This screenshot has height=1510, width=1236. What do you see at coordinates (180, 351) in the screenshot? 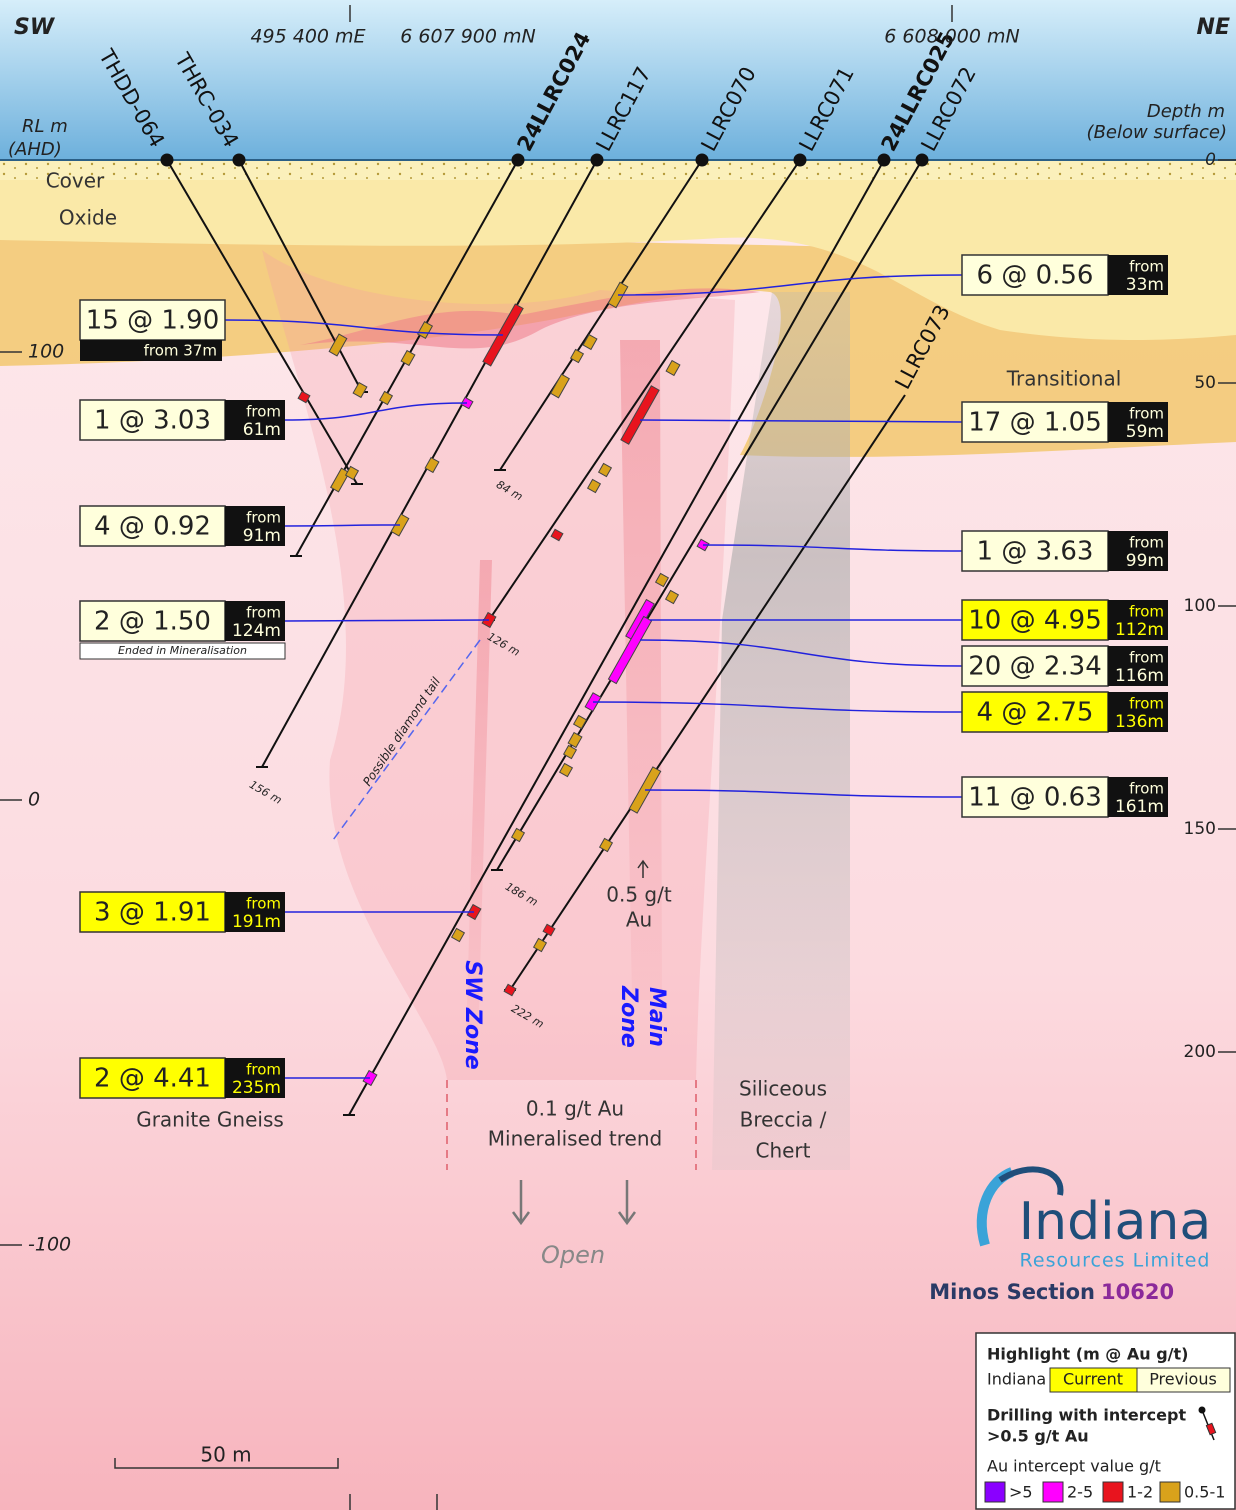
I see `callout-from: from 37m` at bounding box center [180, 351].